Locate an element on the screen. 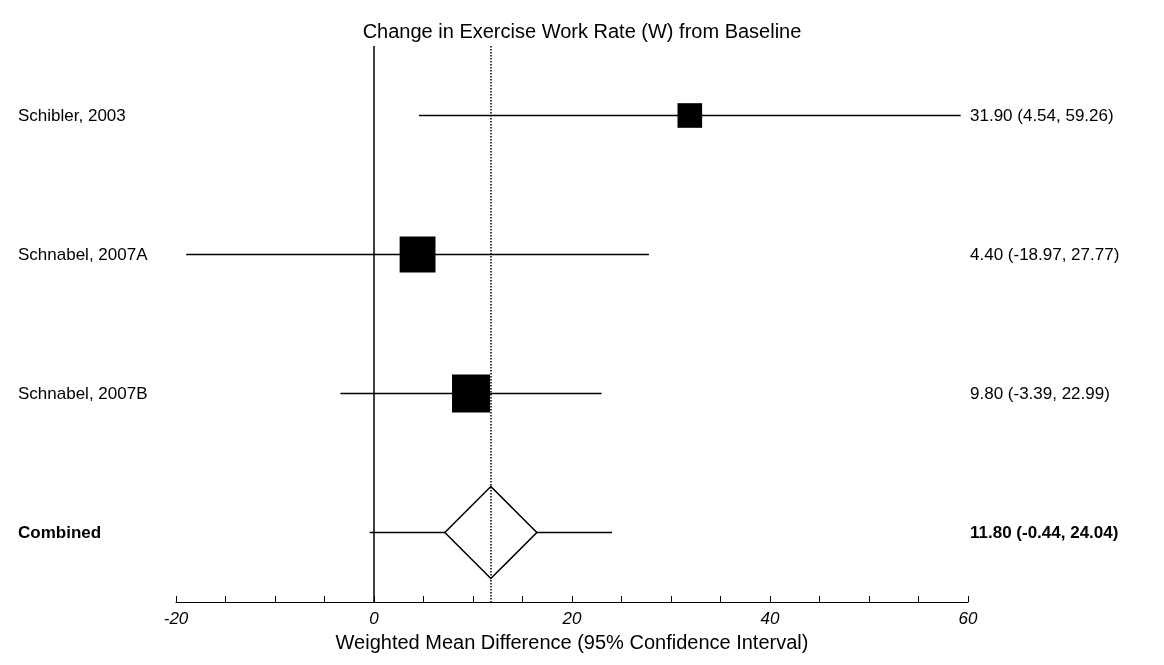 The width and height of the screenshot is (1164, 665). y-tick-label: Schnabel, 2007B is located at coordinates (83, 393).